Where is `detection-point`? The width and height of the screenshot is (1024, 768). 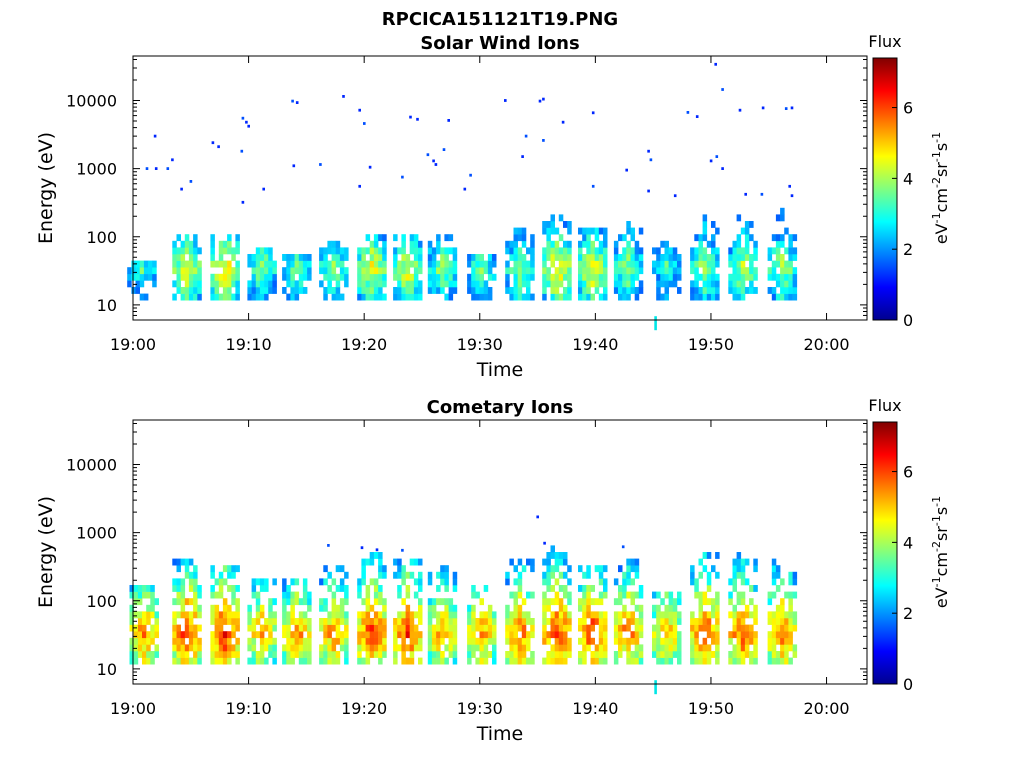
detection-point is located at coordinates (648, 151).